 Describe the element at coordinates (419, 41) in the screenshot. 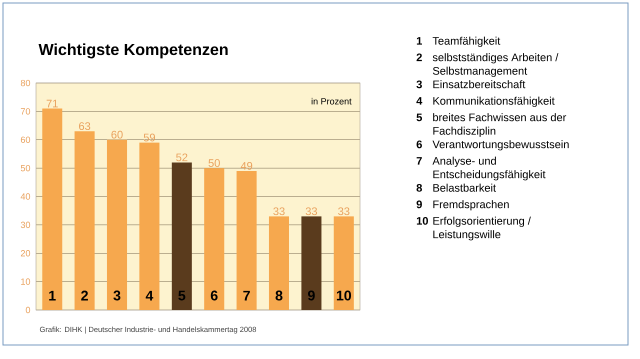

I see `category-label: 1` at that location.